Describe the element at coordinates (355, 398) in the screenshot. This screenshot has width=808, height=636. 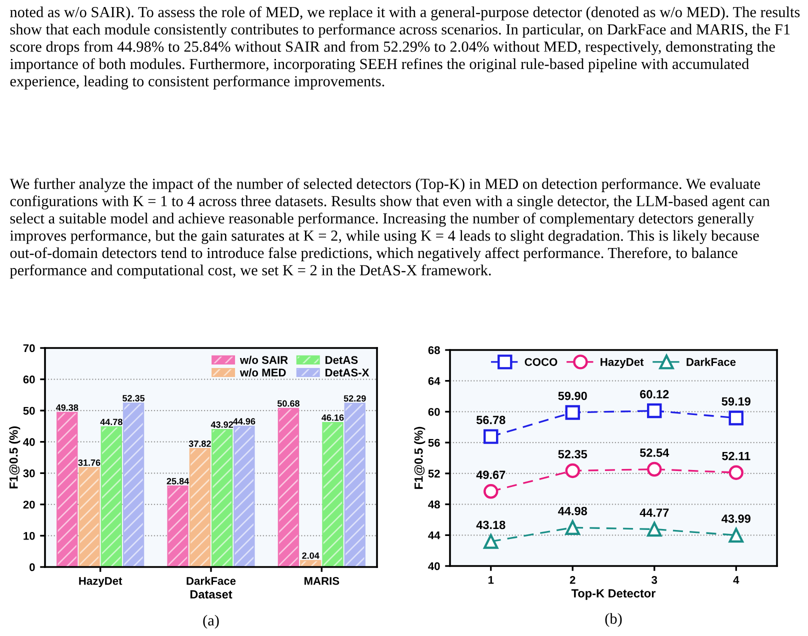
I see `data-label: 52.29` at that location.